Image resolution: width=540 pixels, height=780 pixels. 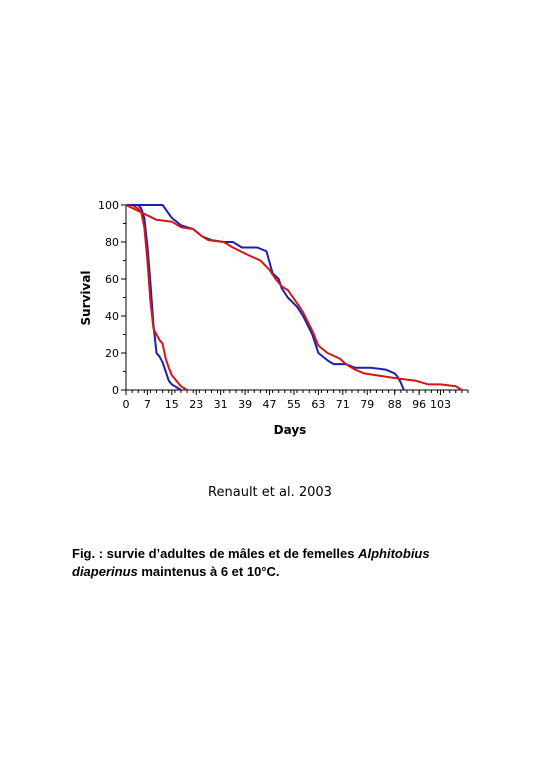 What do you see at coordinates (147, 404) in the screenshot?
I see `x-tick-label: 7` at bounding box center [147, 404].